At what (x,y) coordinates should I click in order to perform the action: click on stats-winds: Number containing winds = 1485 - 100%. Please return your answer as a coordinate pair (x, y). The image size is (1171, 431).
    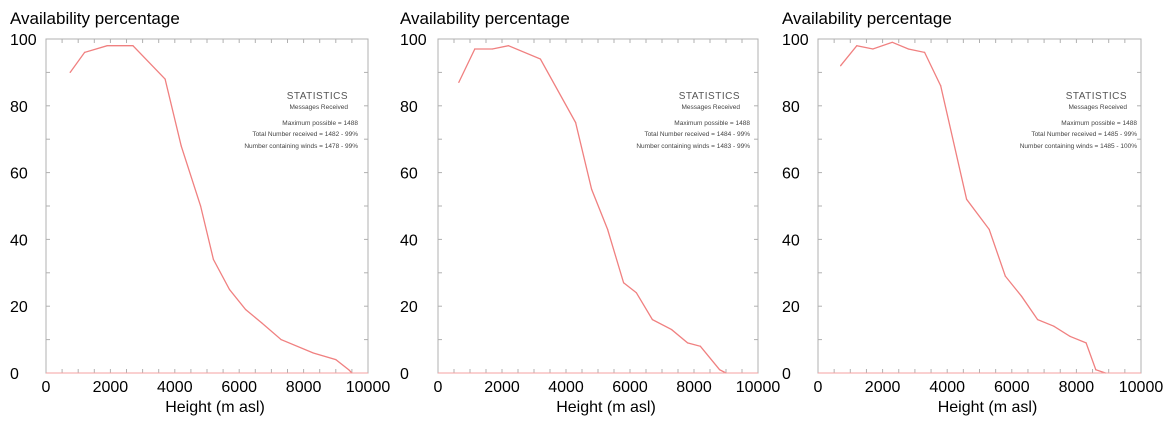
    Looking at the image, I should click on (1078, 146).